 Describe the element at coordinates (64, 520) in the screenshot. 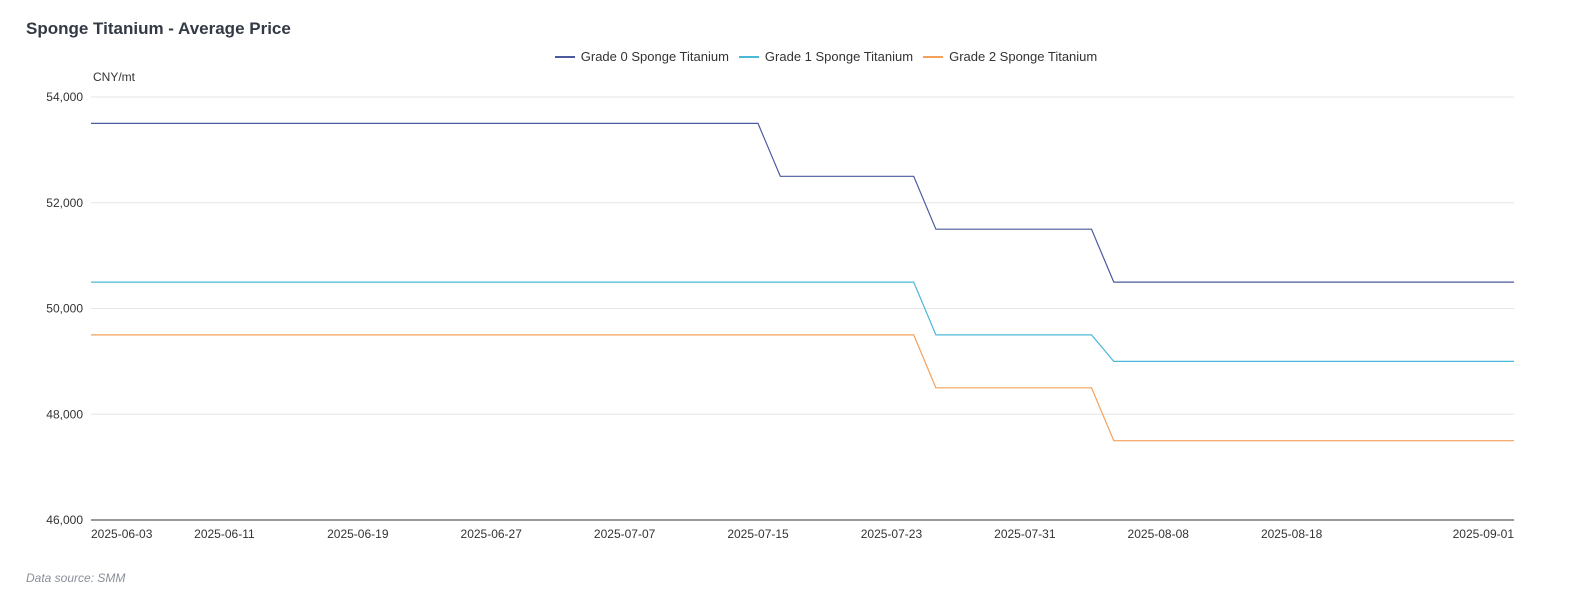

I see `y-tick-label: 46,000` at that location.